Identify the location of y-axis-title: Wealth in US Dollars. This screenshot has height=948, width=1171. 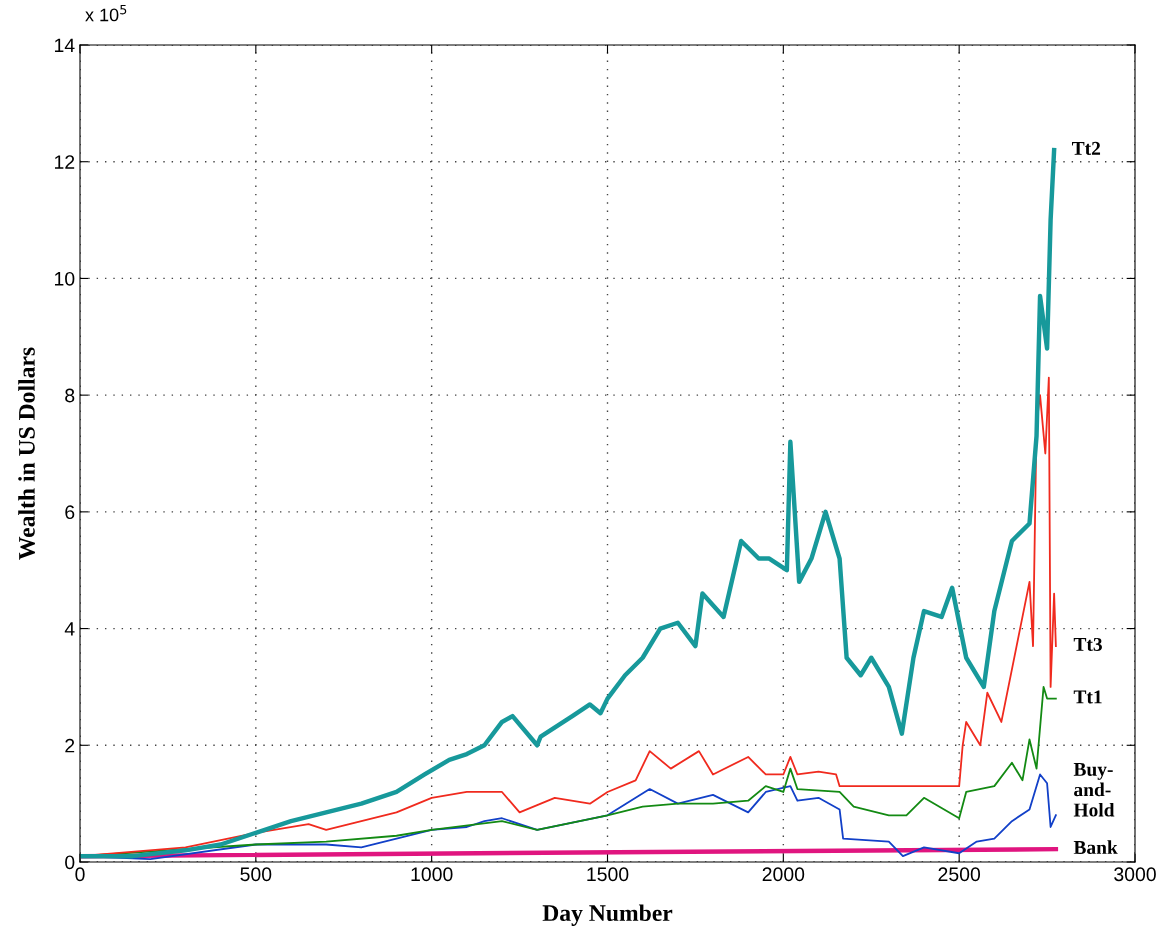
(26, 453).